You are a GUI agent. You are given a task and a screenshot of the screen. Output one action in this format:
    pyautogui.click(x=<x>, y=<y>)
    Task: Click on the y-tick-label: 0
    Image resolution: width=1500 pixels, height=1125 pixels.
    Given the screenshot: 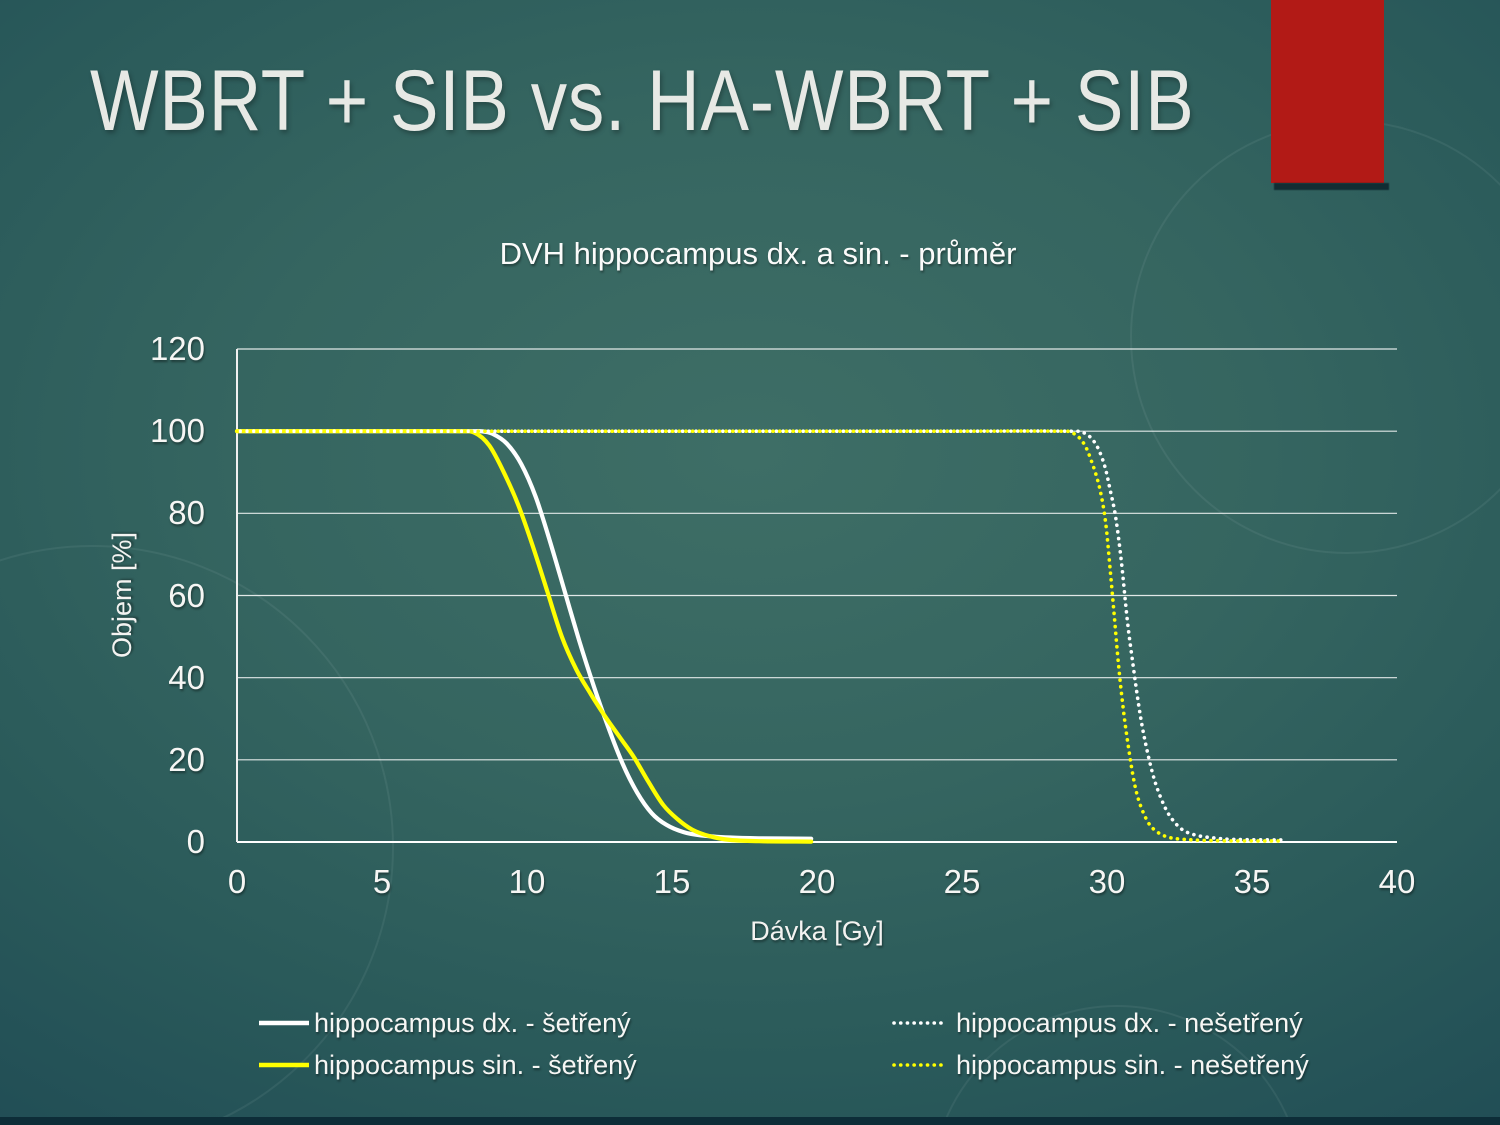 What is the action you would take?
    pyautogui.click(x=195, y=841)
    